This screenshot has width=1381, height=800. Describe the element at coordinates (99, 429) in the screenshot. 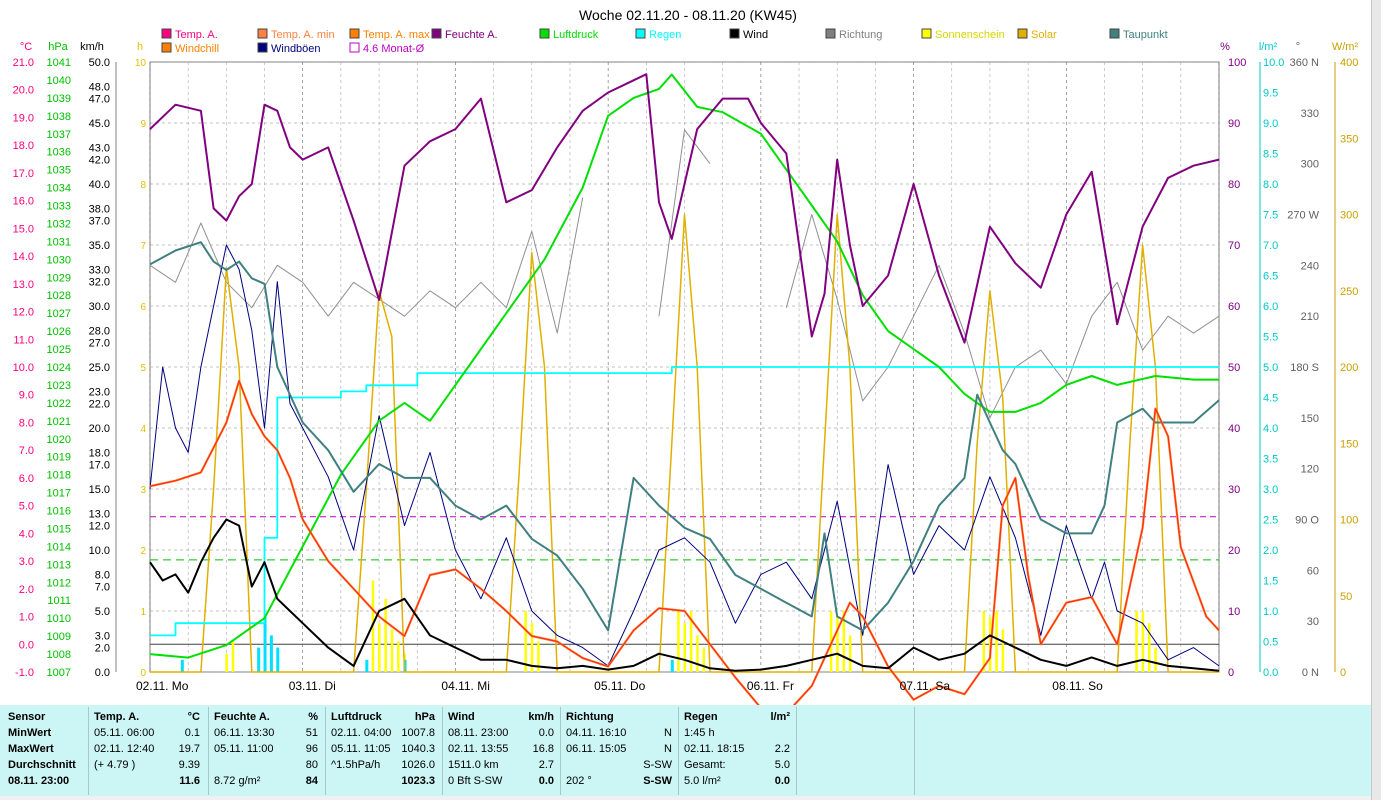

I see `wind-tick-label: 20.0` at that location.